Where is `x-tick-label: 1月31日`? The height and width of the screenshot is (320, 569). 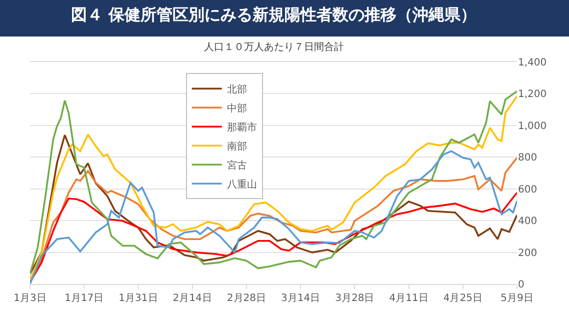
x-tick-label: 1月31日 is located at coordinates (138, 298).